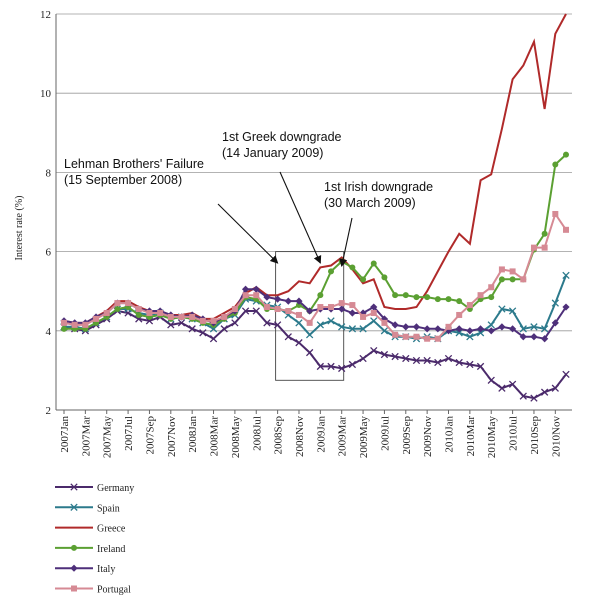  Describe the element at coordinates (384, 277) in the screenshot. I see `point-ireland-2009Jul` at that location.